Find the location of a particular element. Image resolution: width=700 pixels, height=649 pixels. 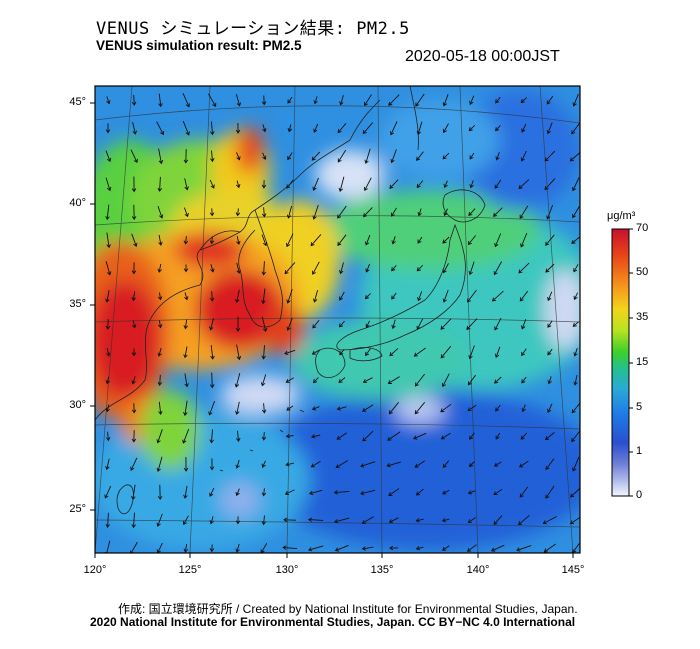

colorbar-tick-5: 5 is located at coordinates (639, 407).